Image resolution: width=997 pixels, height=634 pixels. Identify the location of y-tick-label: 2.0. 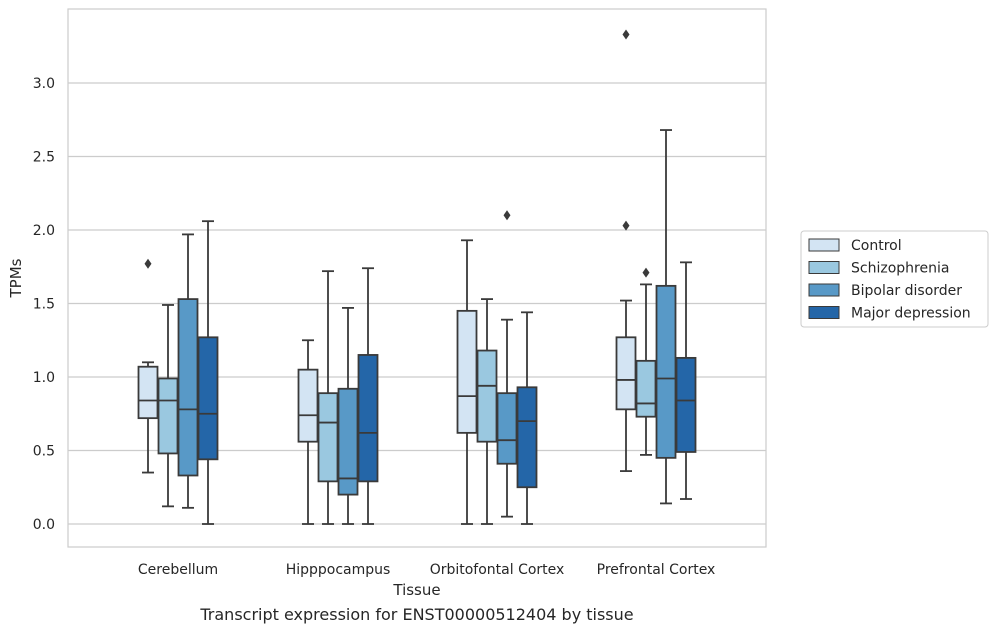
(44, 231).